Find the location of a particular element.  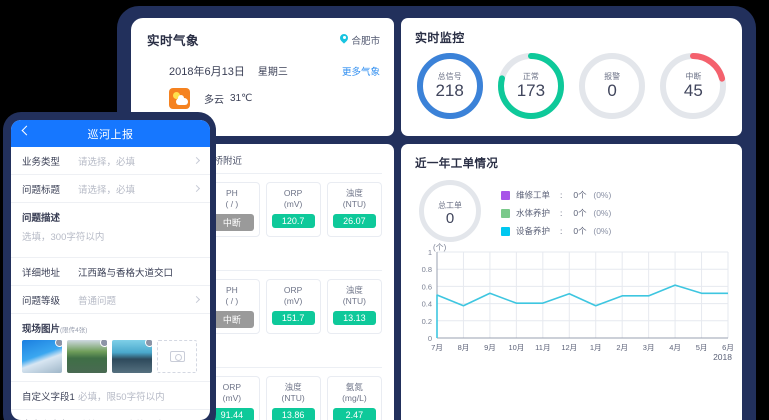

field-business-type: 业务类型 请选择，必填 is located at coordinates (110, 161).